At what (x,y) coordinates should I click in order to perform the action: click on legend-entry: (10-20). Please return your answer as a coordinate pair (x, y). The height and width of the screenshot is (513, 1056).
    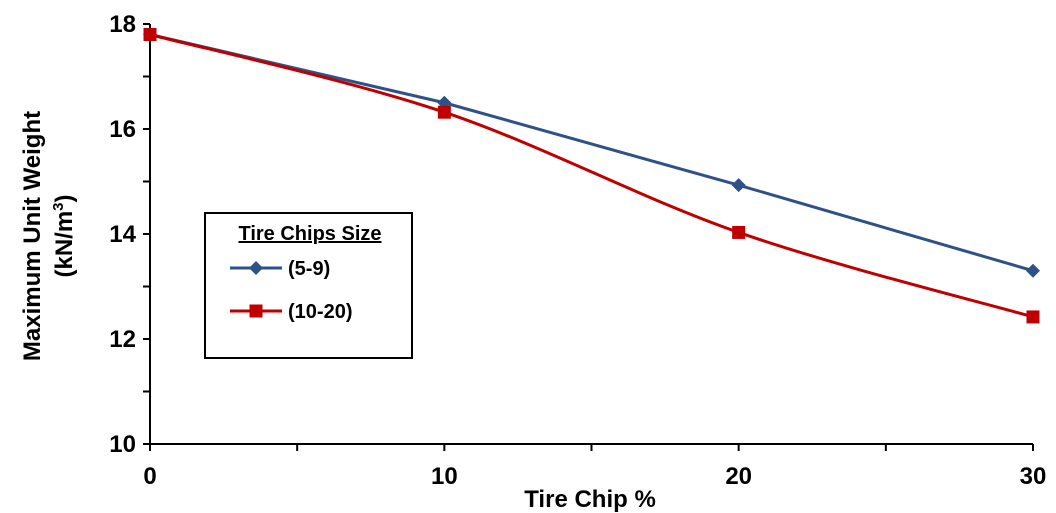
    Looking at the image, I should click on (291, 312).